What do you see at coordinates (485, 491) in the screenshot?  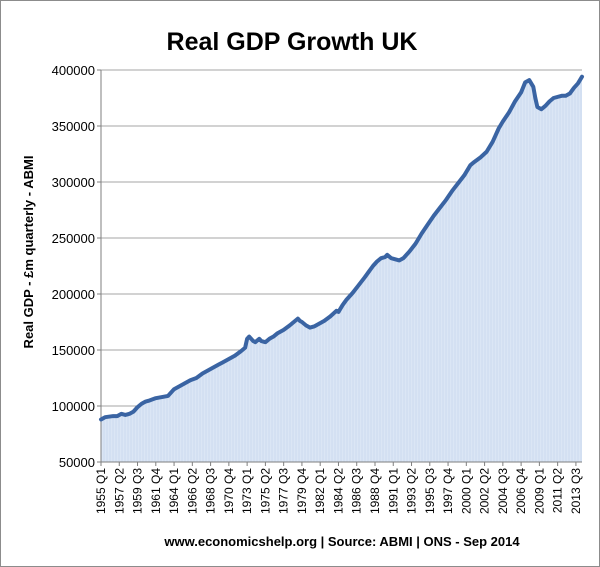 I see `x-tick-label: 2002 Q2` at bounding box center [485, 491].